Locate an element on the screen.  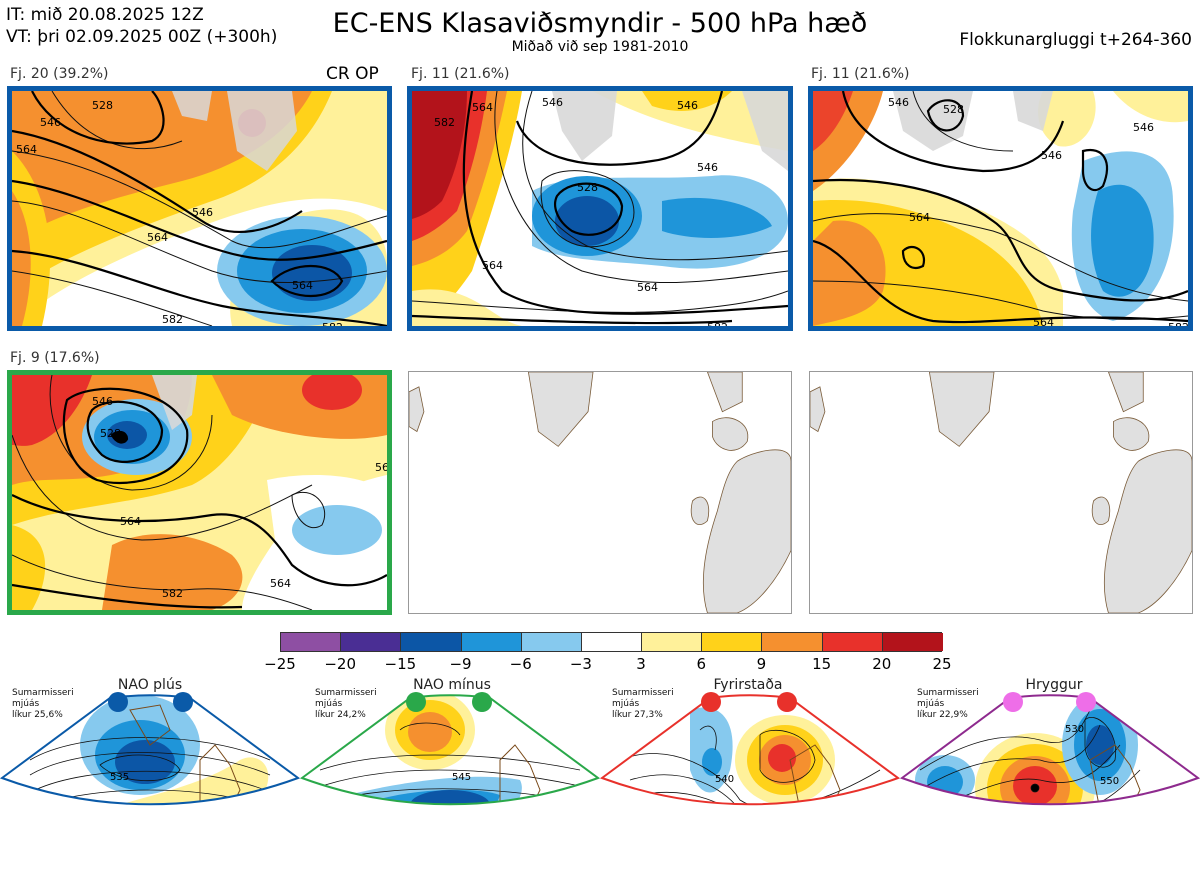
regime-info-ridge: Sumarmisseri mjúás líkur 22,9% is located at coordinates (948, 704).